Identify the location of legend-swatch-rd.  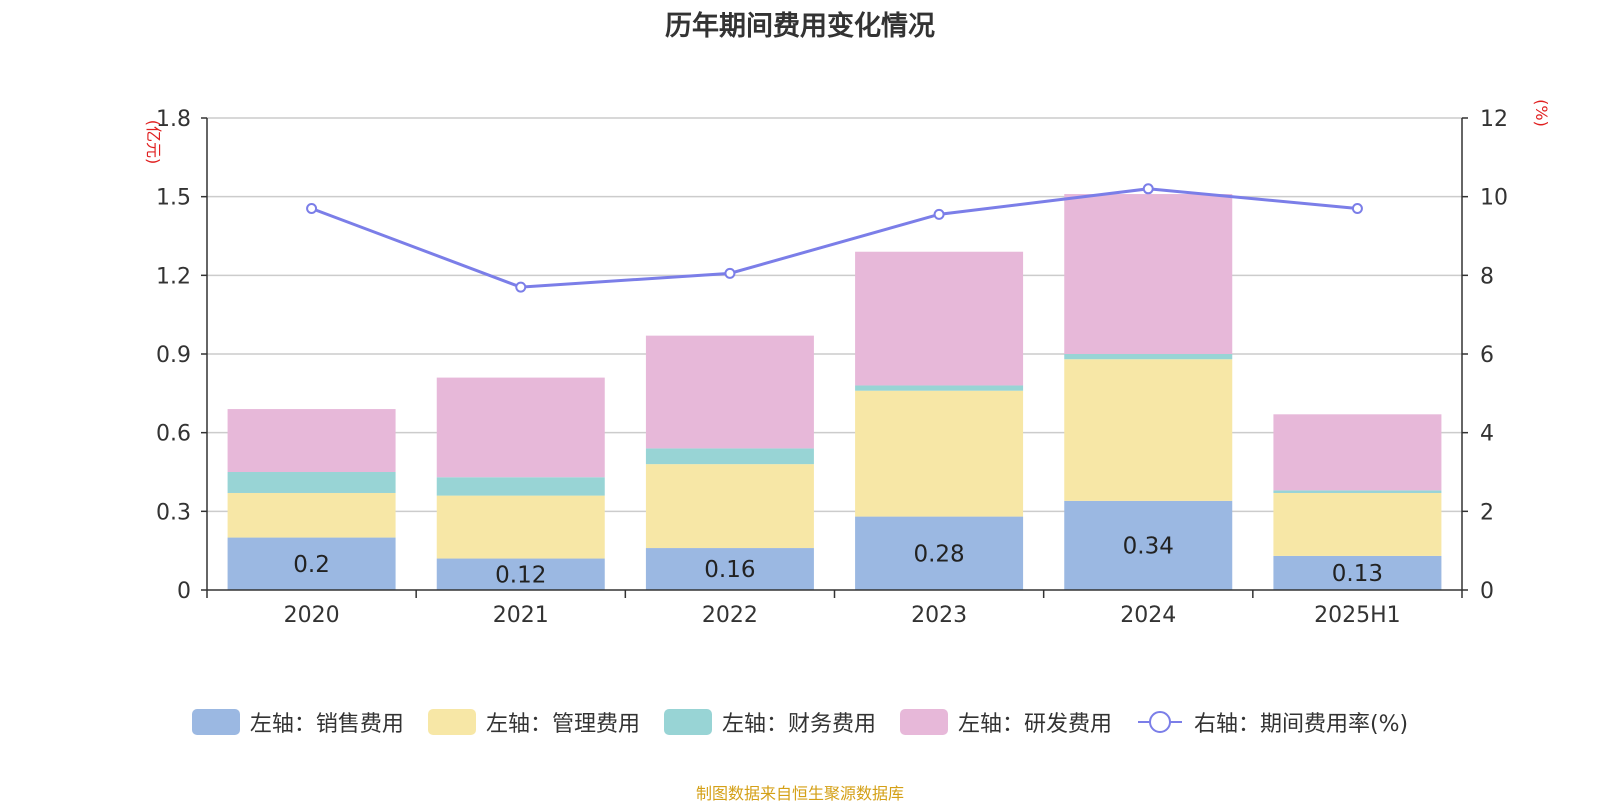
(923, 722).